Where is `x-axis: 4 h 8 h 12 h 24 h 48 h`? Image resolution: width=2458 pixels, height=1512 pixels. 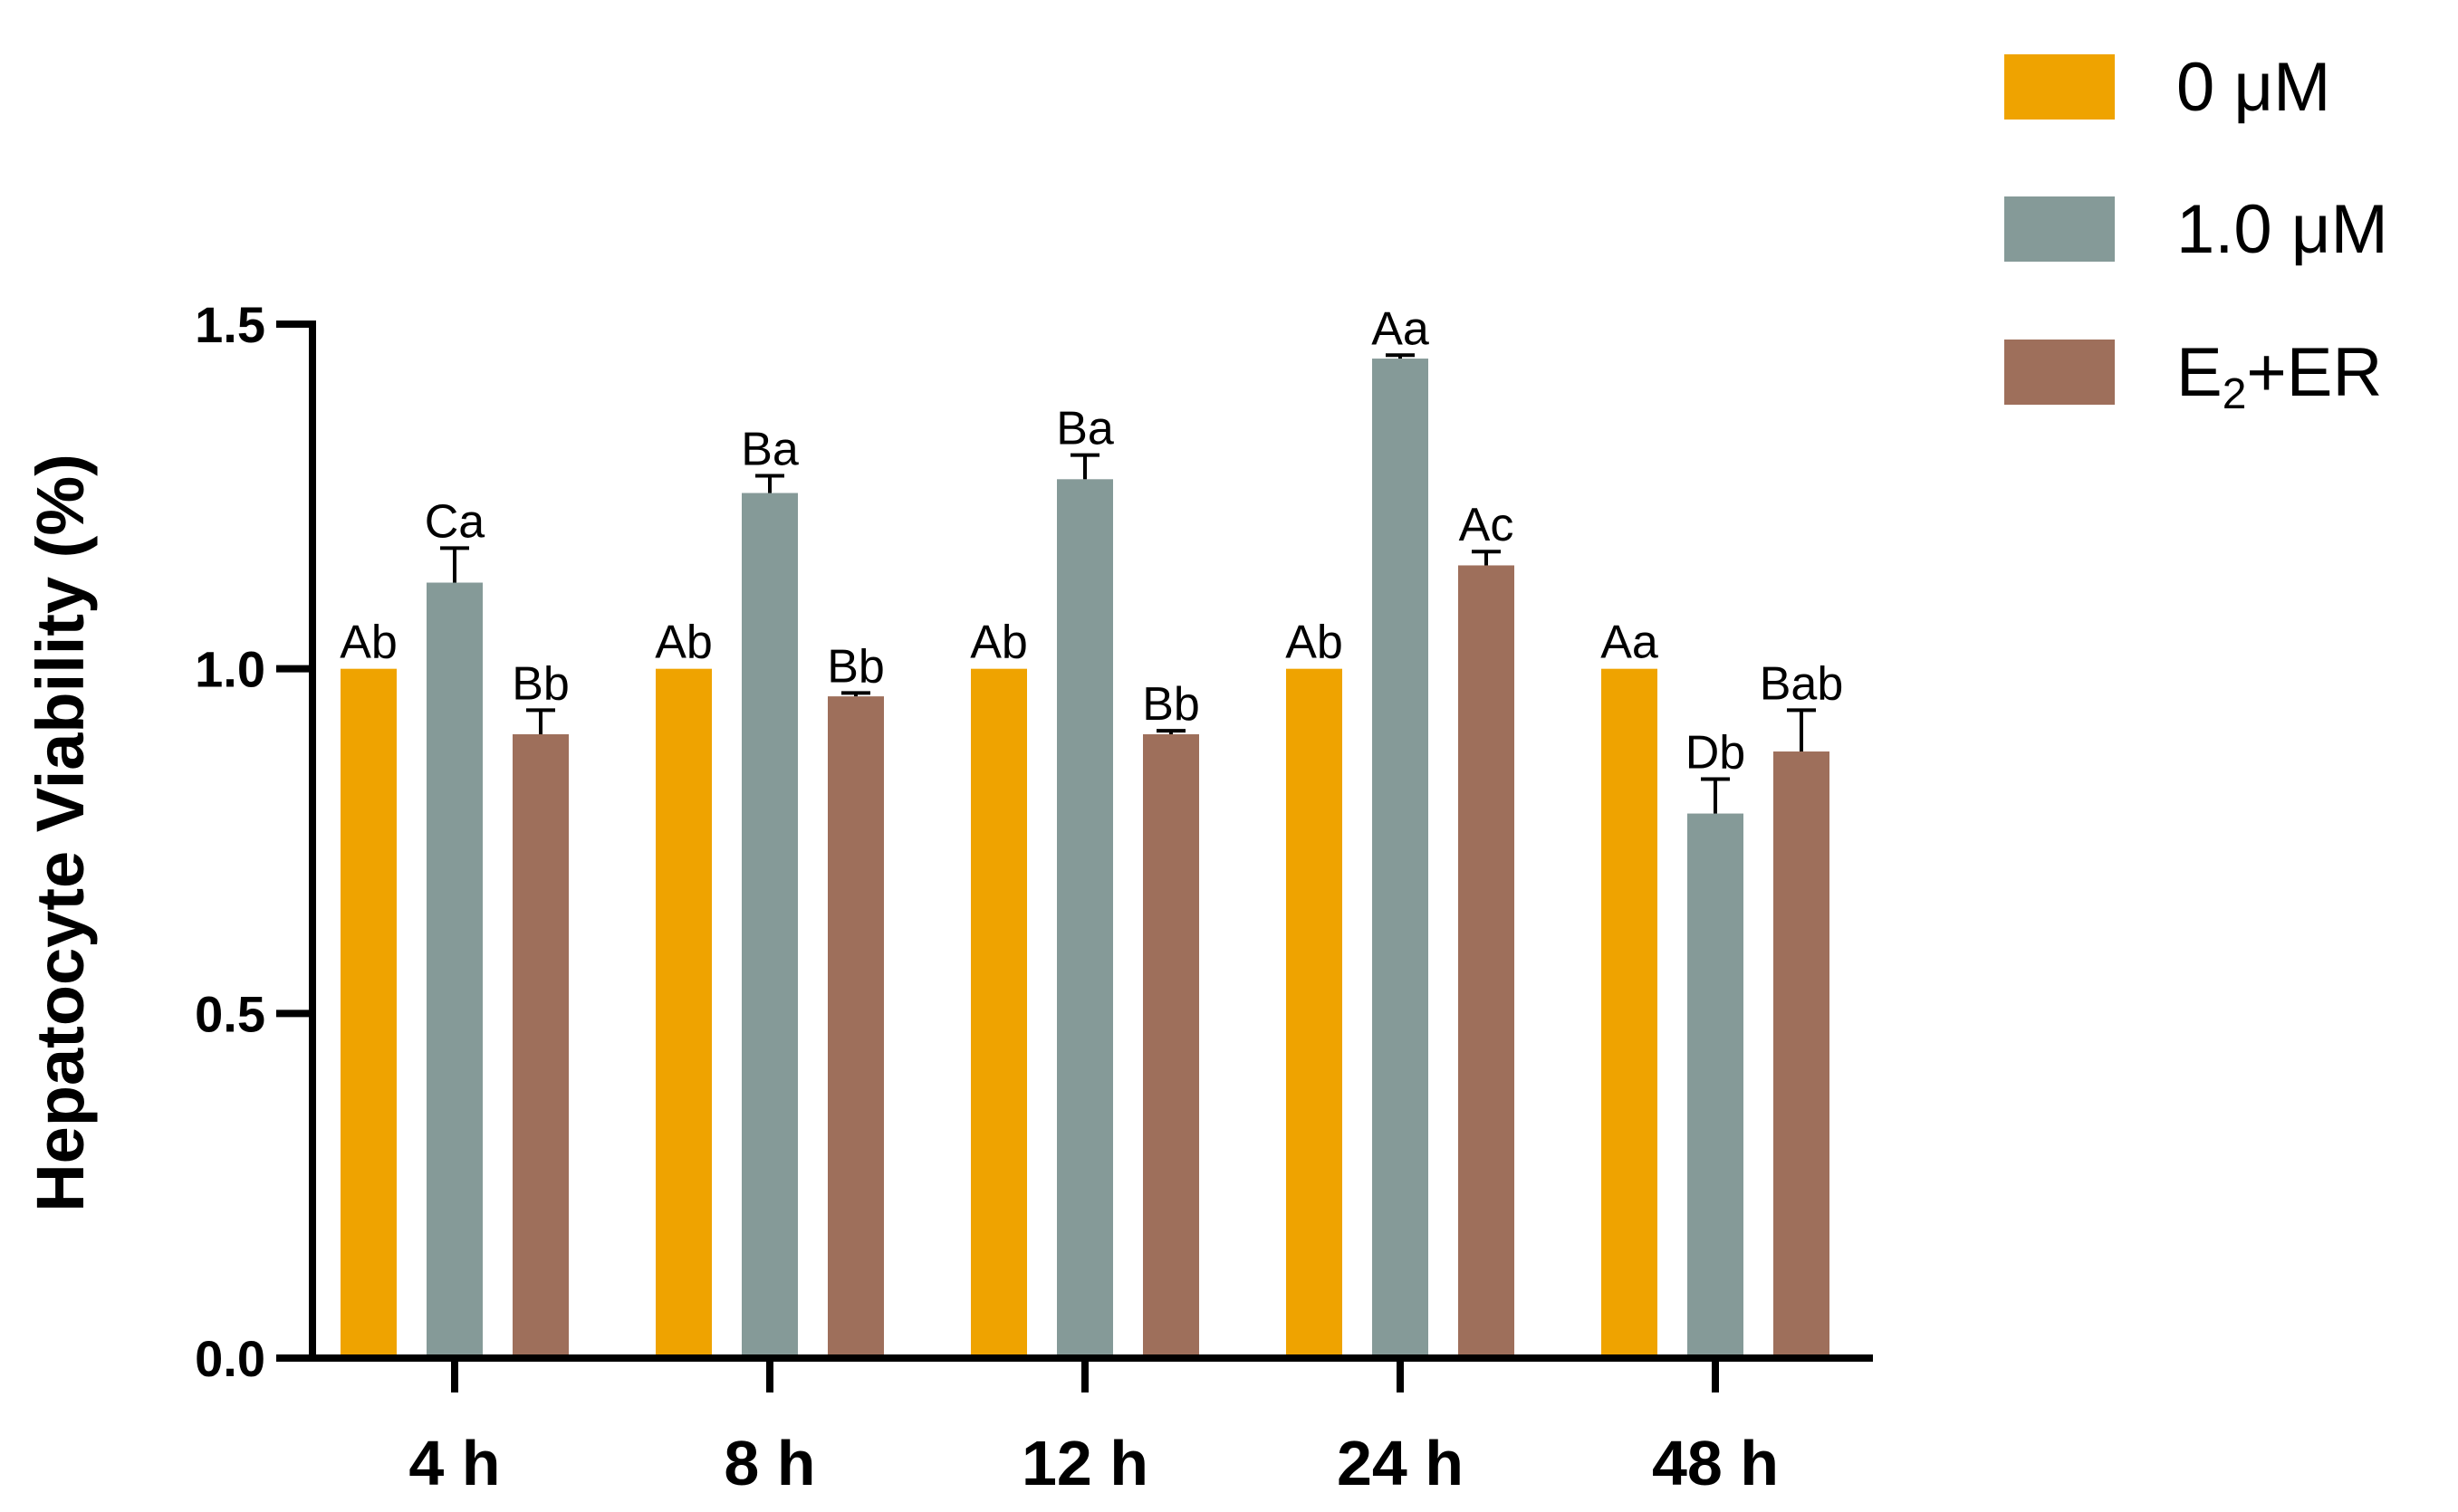
x-axis: 4 h 8 h 12 h 24 h 48 h is located at coordinates (1091, 1426).